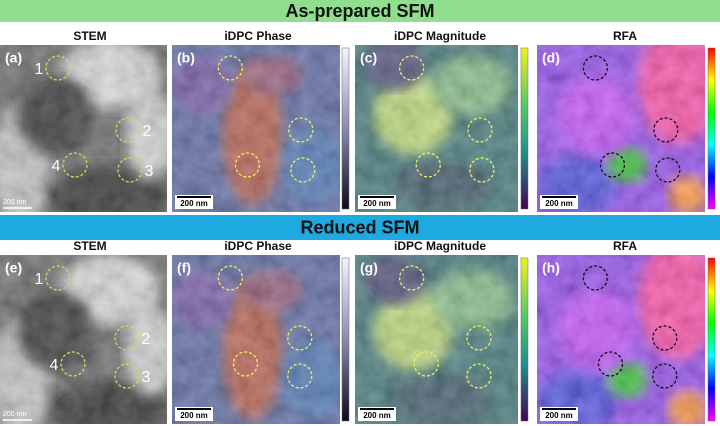 This screenshot has height=426, width=720. What do you see at coordinates (440, 36) in the screenshot?
I see `column-header: iDPC Magnitude` at bounding box center [440, 36].